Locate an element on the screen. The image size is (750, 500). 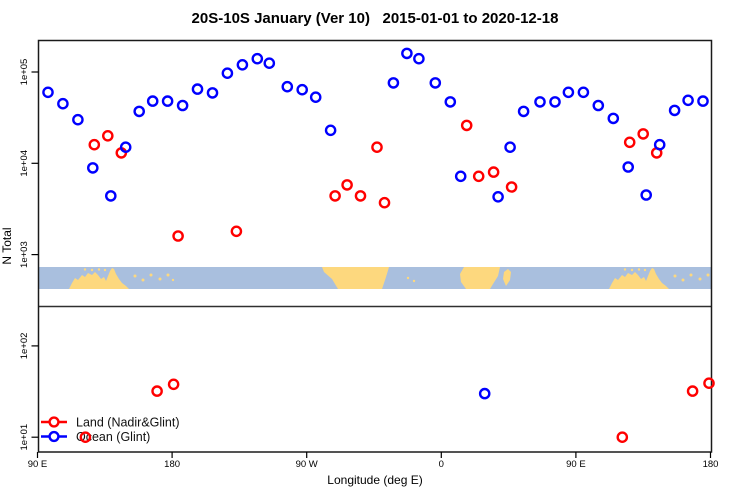
x-tick-label: 0 is located at coordinates (441, 464).